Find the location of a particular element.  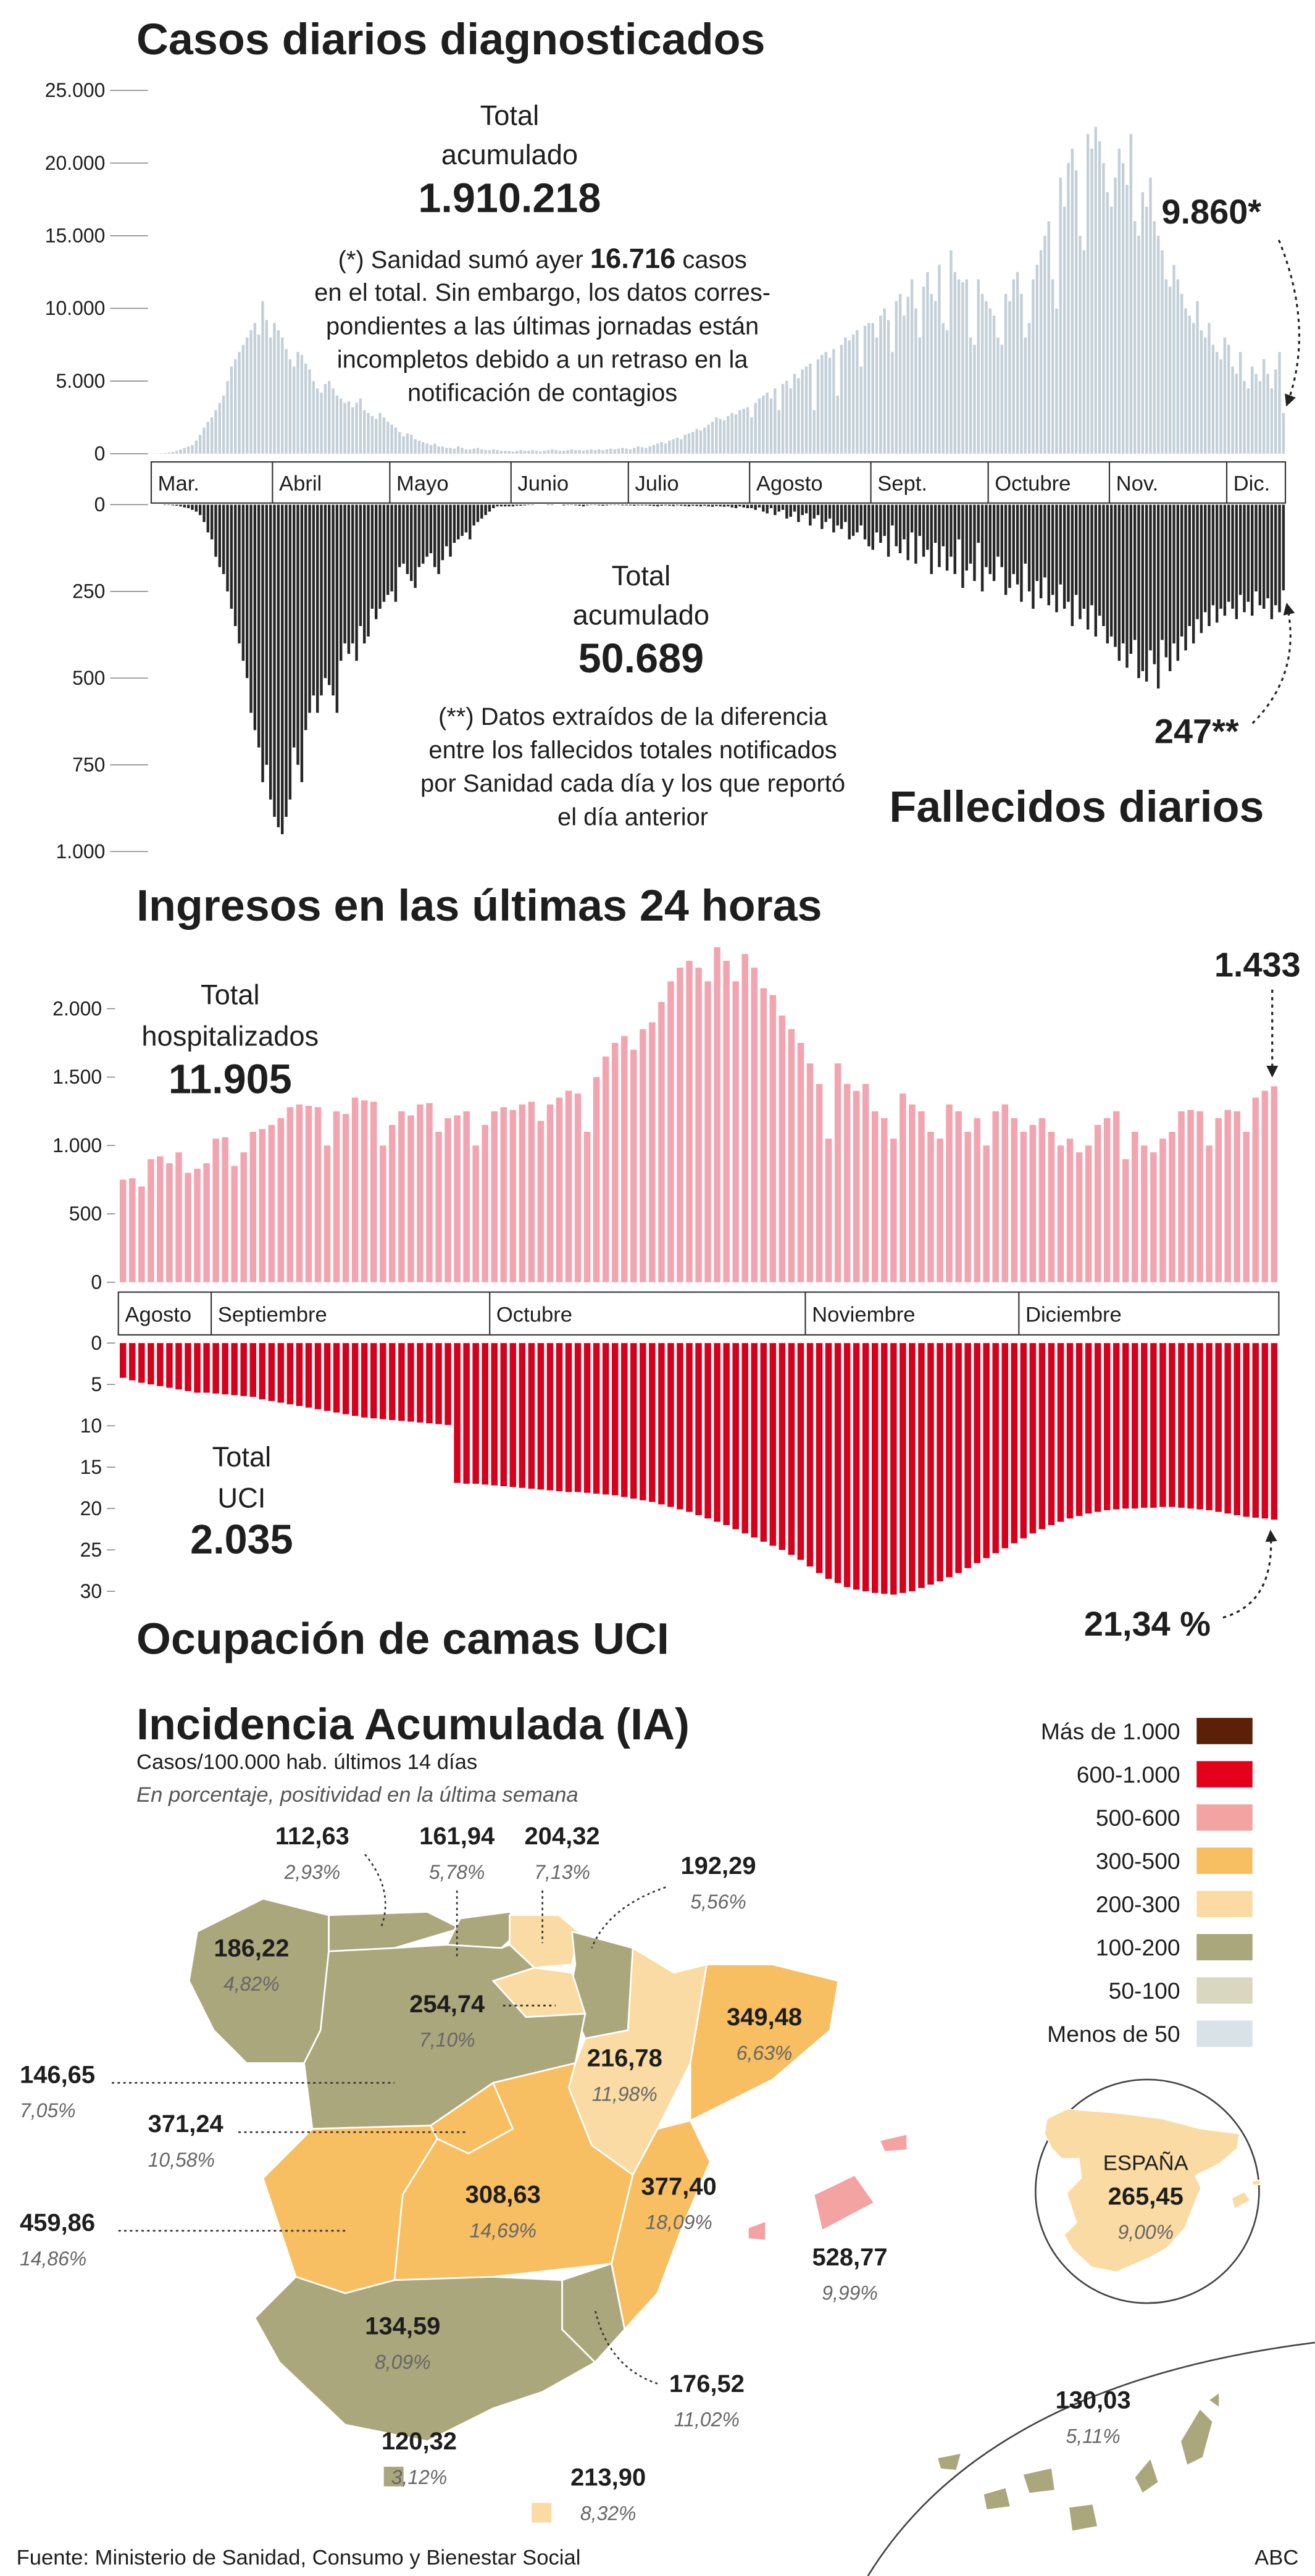

y-tick-label: 0 is located at coordinates (100, 505).